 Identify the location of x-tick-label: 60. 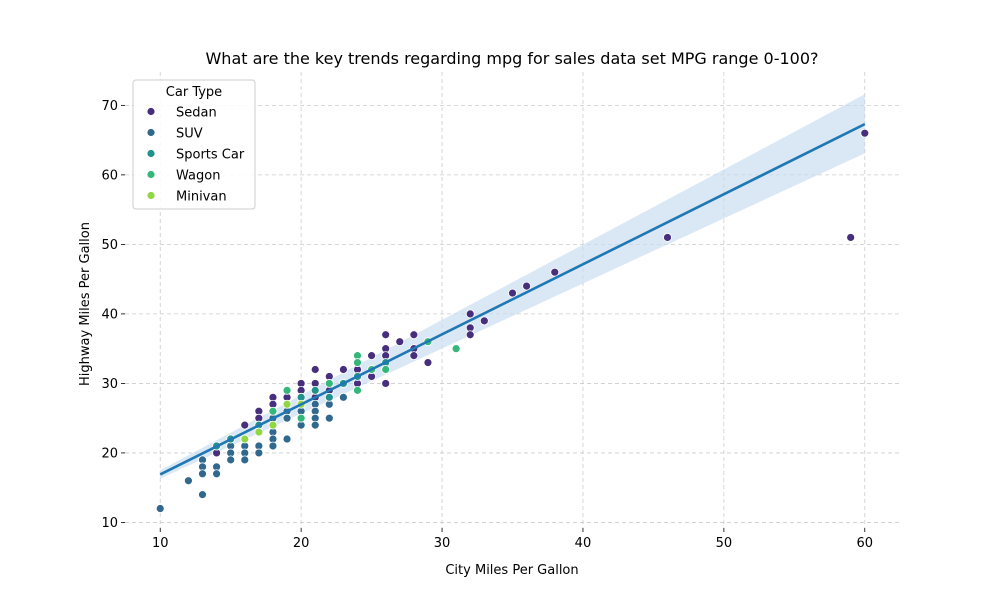
(864, 543).